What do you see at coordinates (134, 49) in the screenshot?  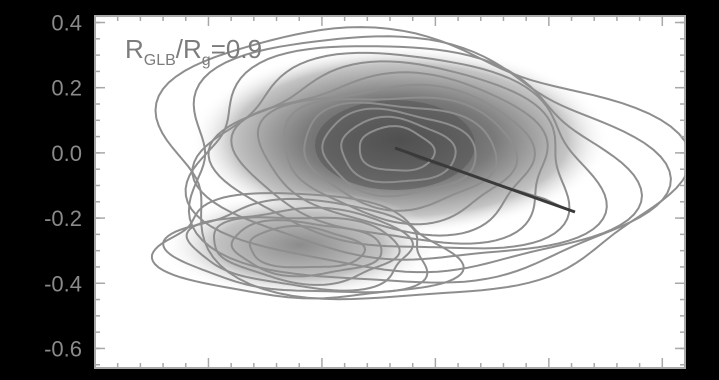 I see `annotation-prefix: R` at bounding box center [134, 49].